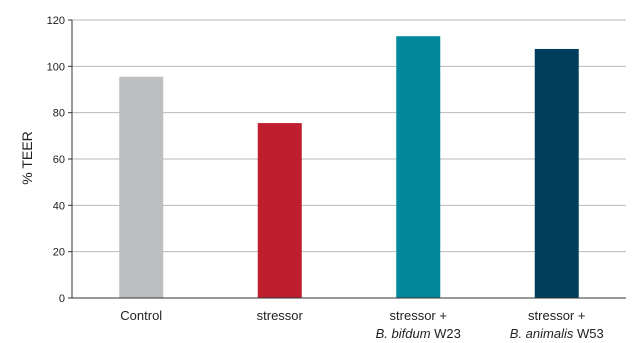 The height and width of the screenshot is (343, 641). I want to click on y-tick-label: 60, so click(59, 160).